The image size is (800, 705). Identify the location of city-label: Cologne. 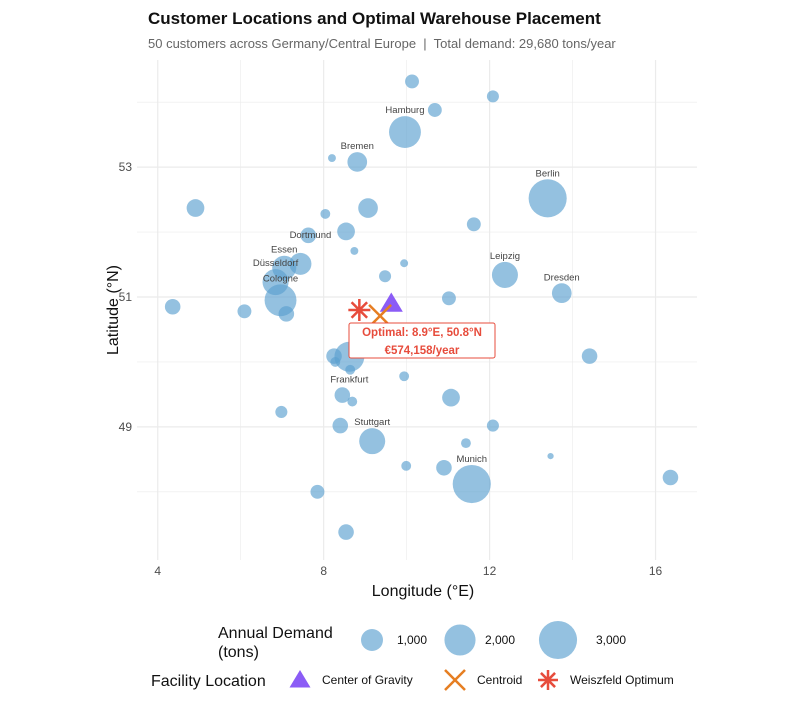
(280, 278).